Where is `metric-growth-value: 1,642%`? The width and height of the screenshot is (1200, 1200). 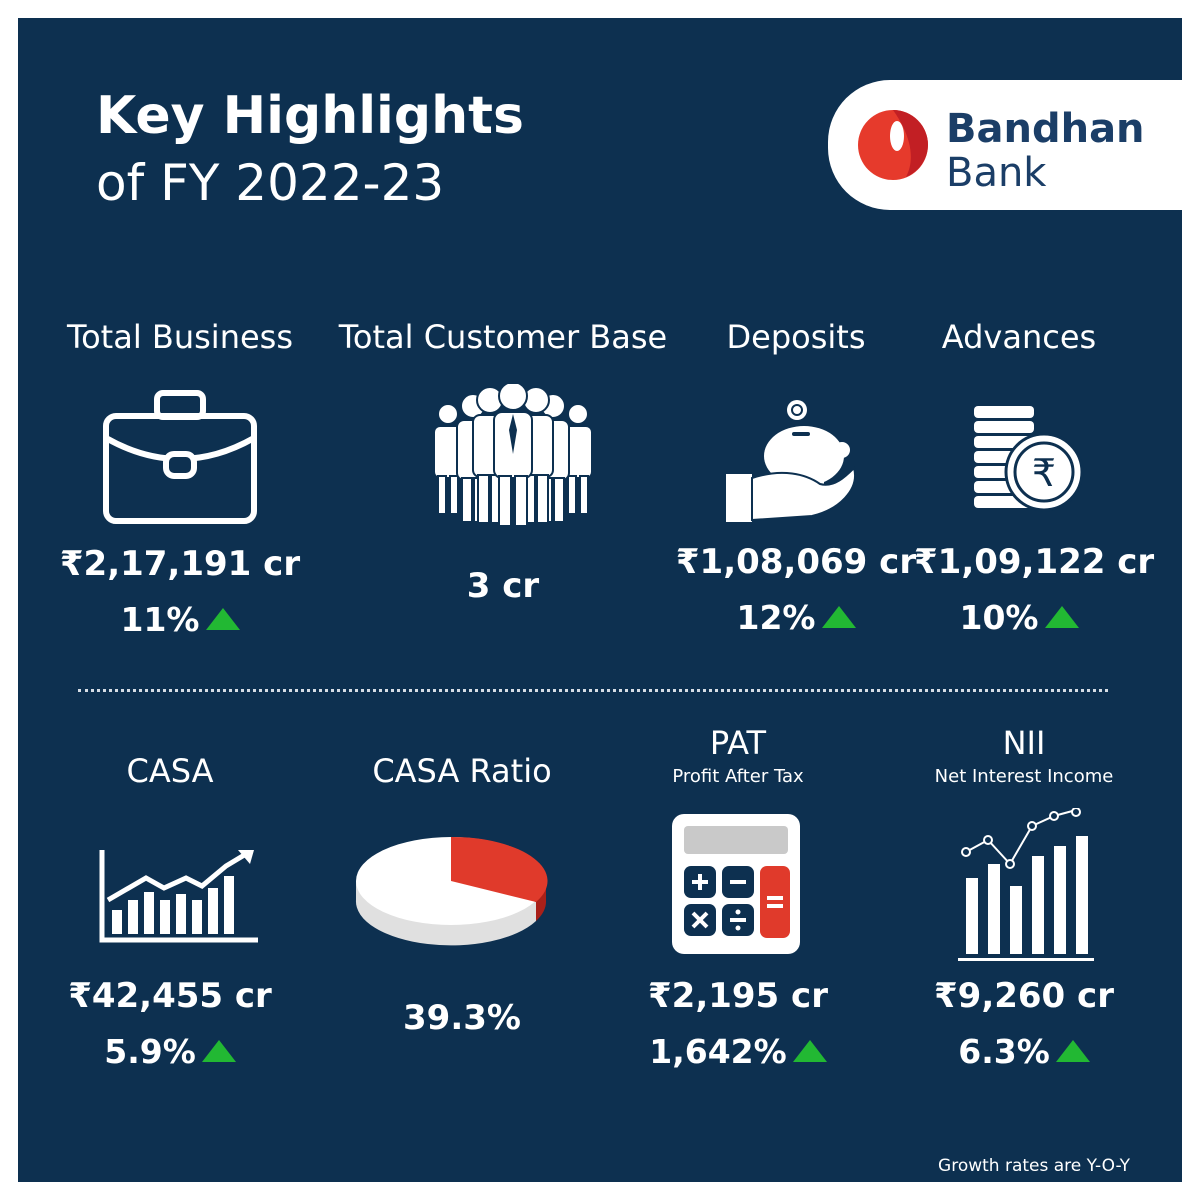 metric-growth-value: 1,642% is located at coordinates (718, 1051).